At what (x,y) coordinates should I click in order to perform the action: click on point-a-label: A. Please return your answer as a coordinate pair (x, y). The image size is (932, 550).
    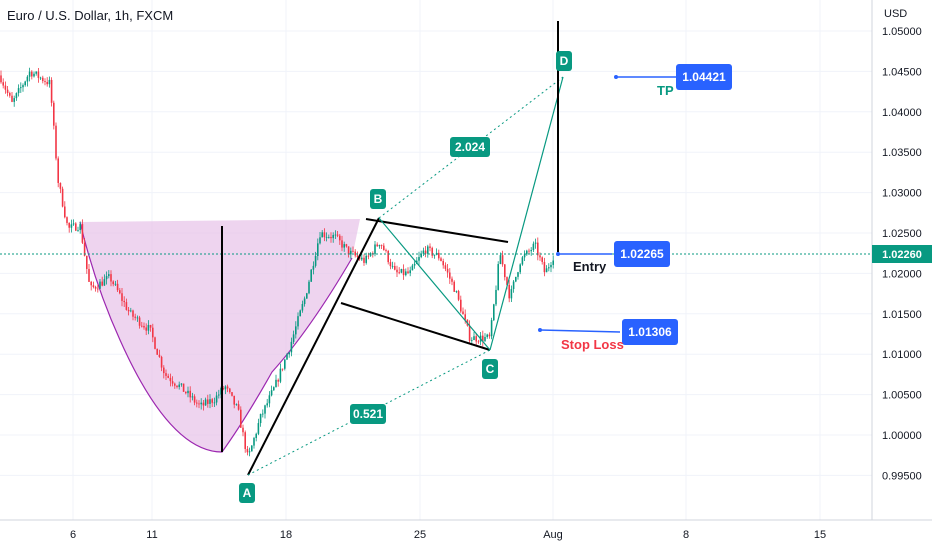
    Looking at the image, I should click on (247, 493).